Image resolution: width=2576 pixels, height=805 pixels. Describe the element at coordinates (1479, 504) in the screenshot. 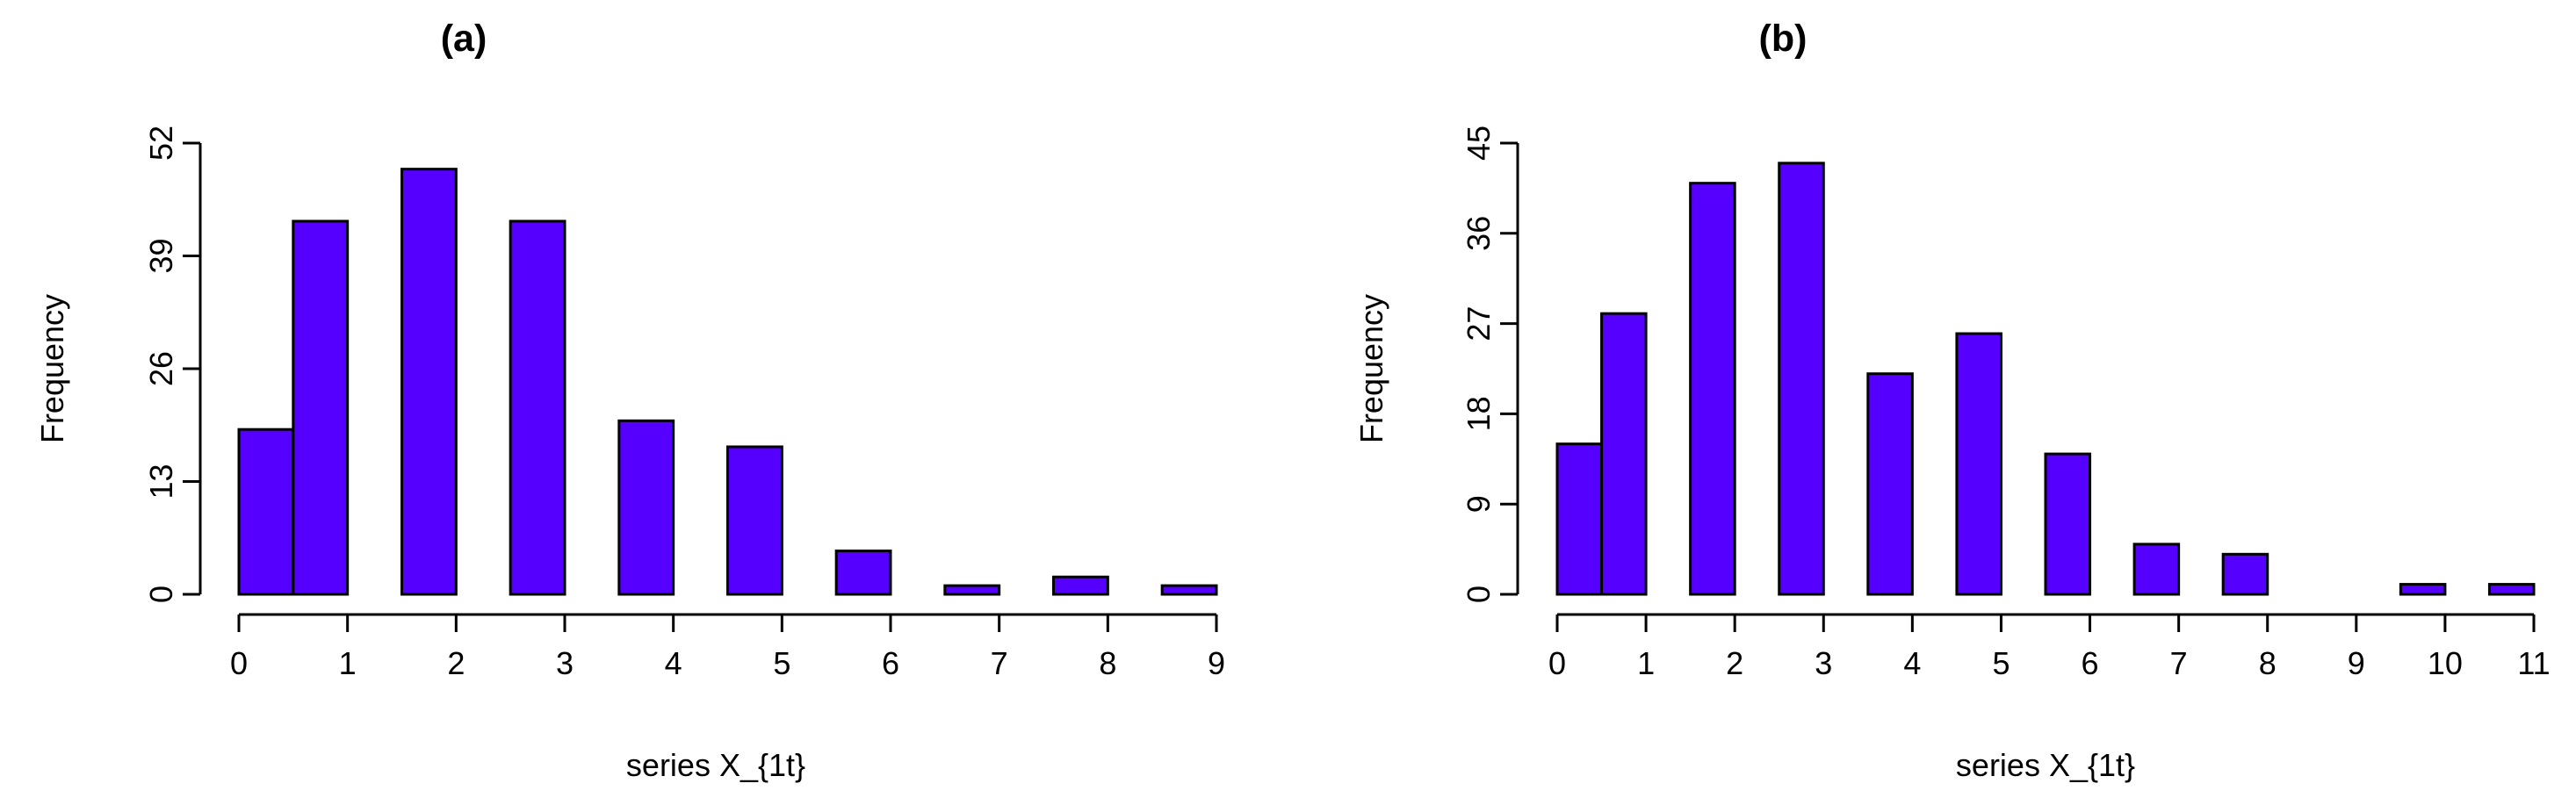

I see `y-tick-label: 9` at that location.